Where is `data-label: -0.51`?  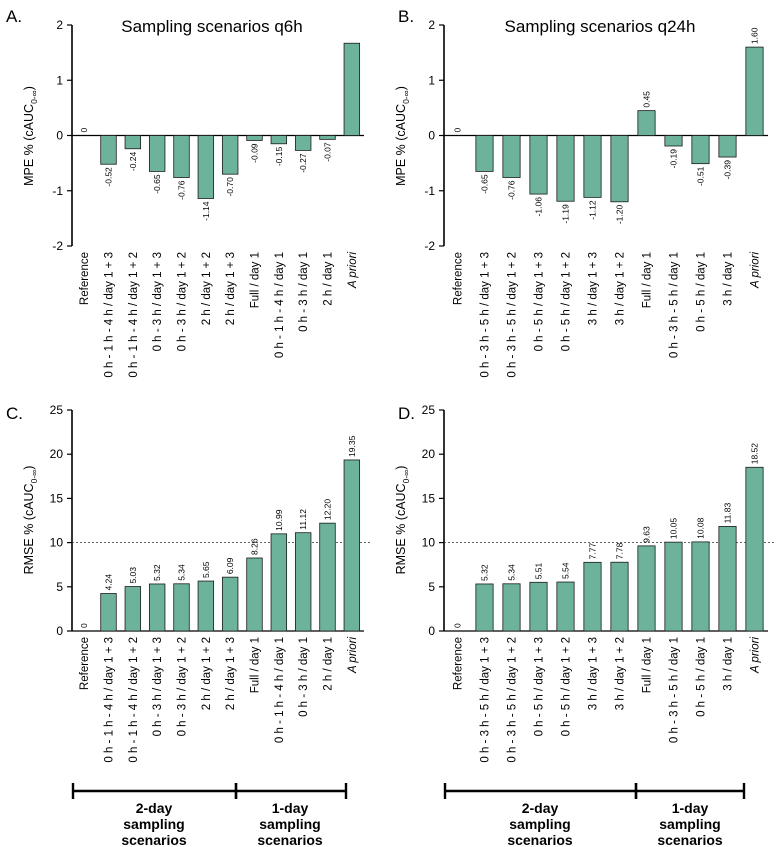
data-label: -0.51 is located at coordinates (701, 176).